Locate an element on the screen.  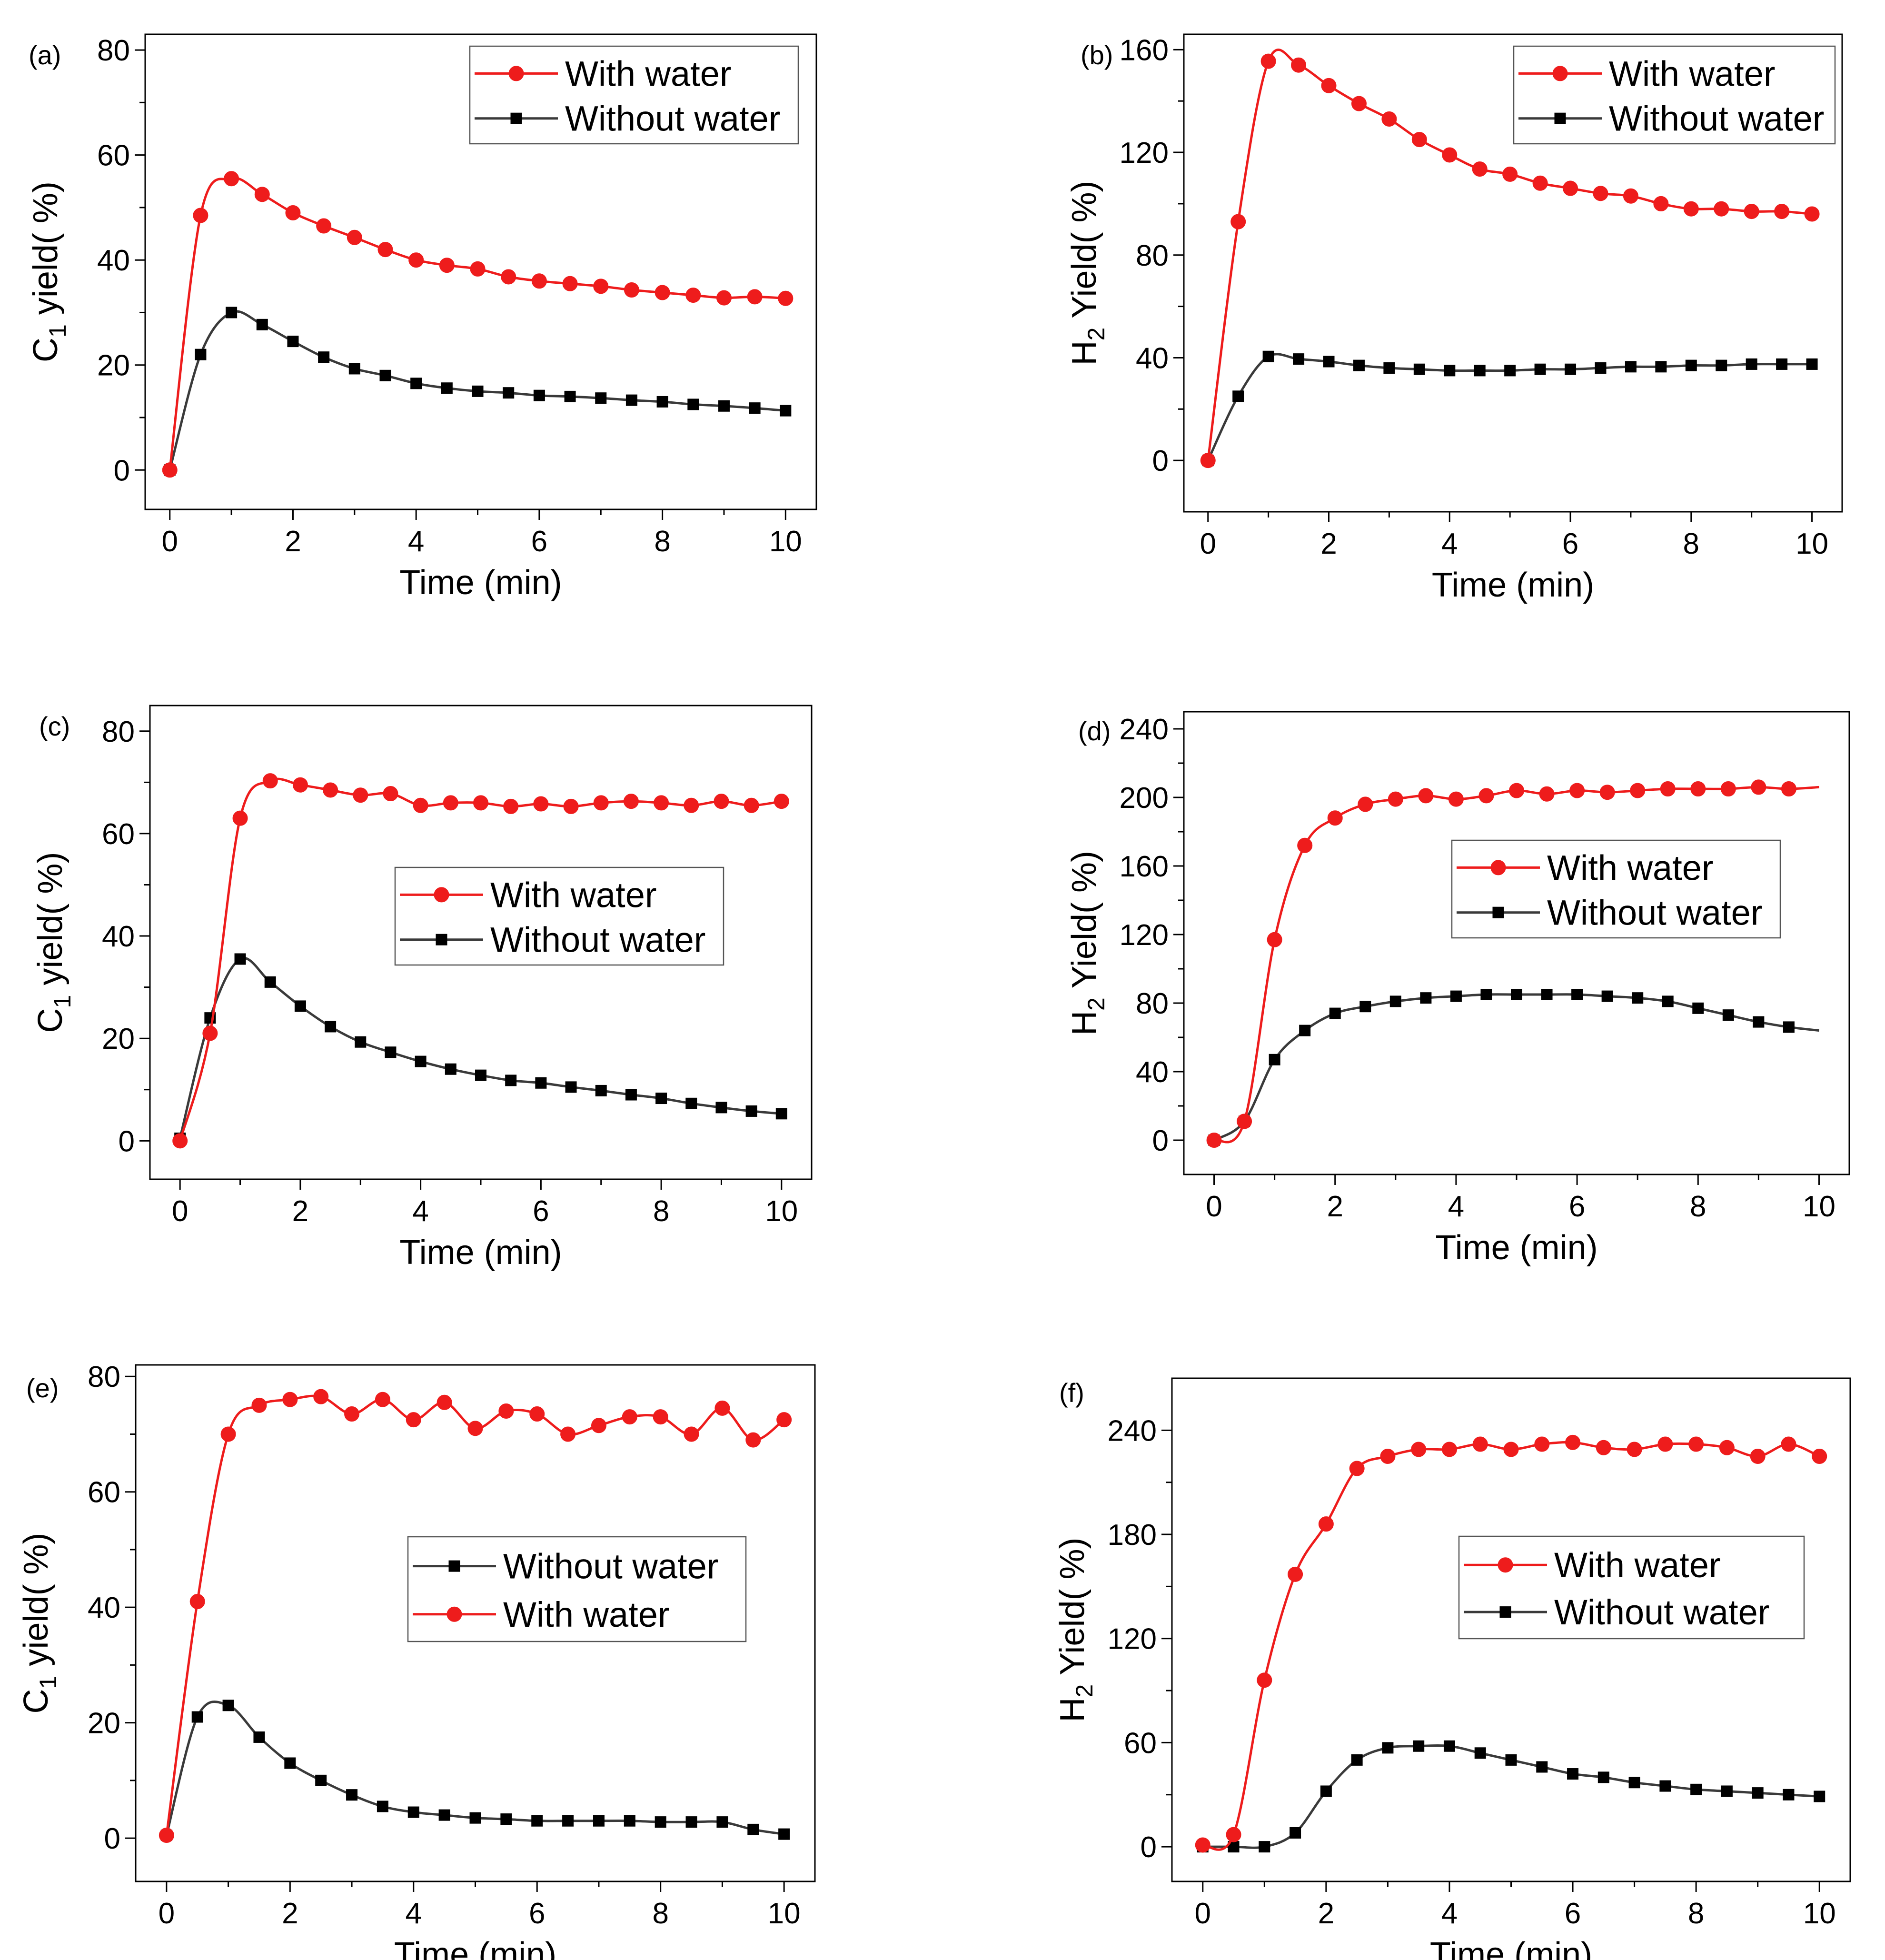
panel-label: (a) is located at coordinates (45, 55).